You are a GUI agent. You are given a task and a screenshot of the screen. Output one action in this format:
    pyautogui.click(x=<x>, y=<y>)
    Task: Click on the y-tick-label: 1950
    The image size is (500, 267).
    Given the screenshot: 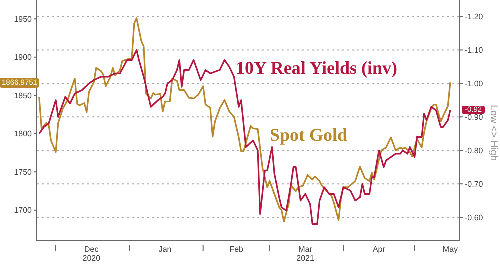 What is the action you would take?
    pyautogui.click(x=23, y=19)
    